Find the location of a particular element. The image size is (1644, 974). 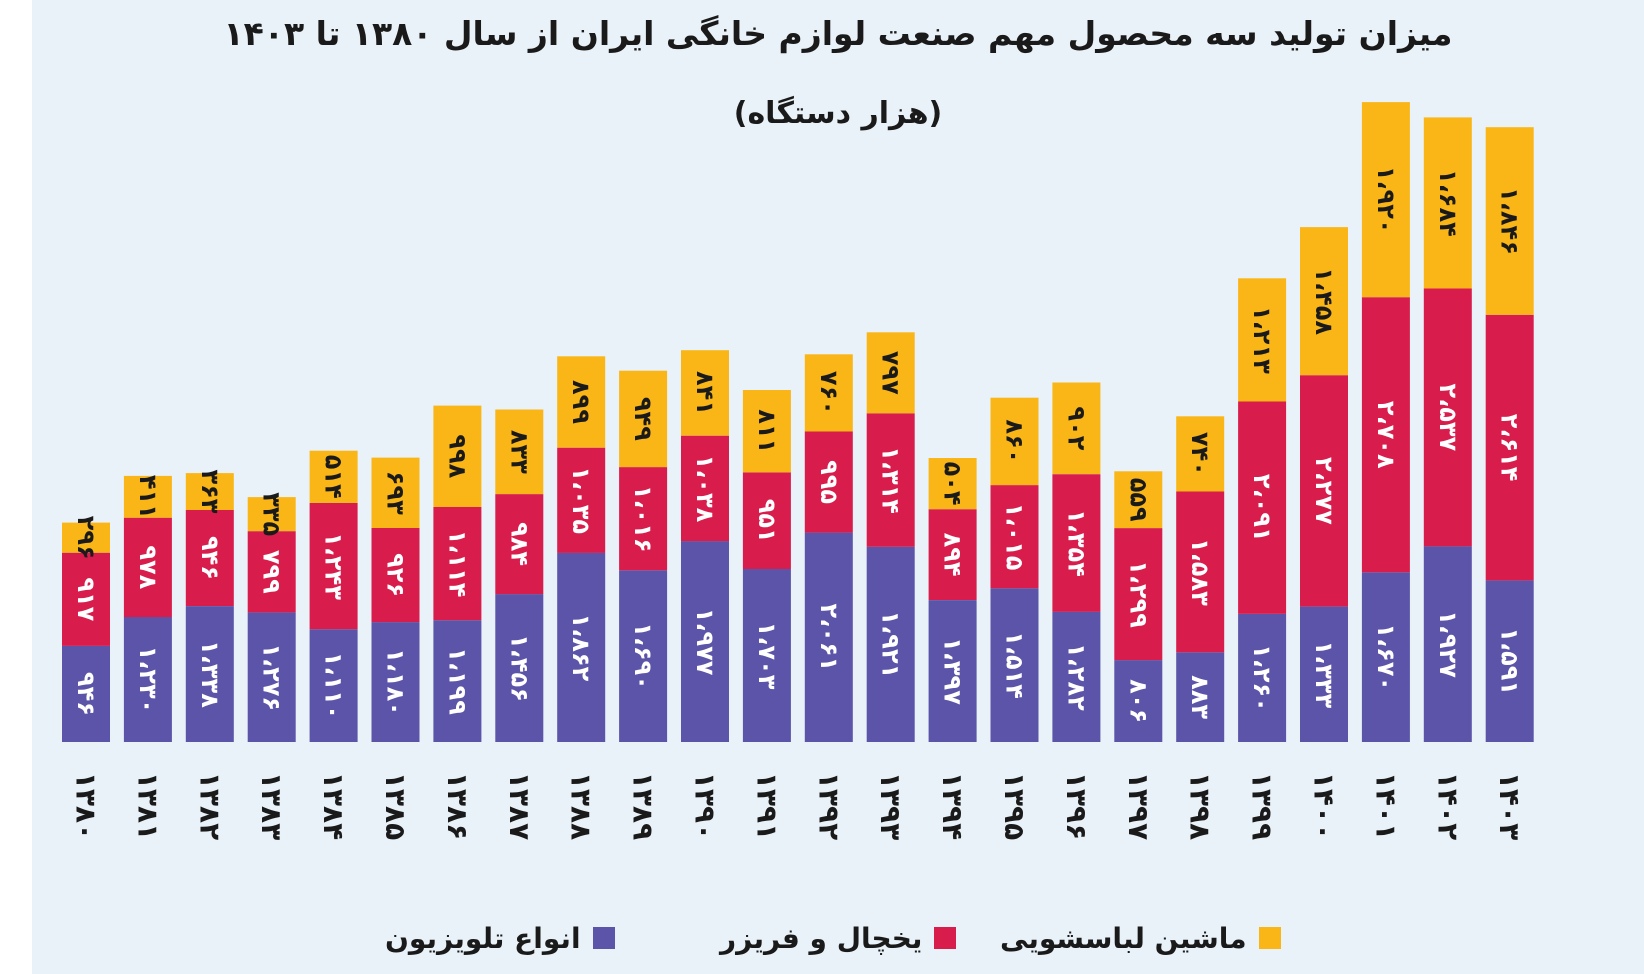

x-tick-label: ۱۳۹۲ is located at coordinates (828, 806).